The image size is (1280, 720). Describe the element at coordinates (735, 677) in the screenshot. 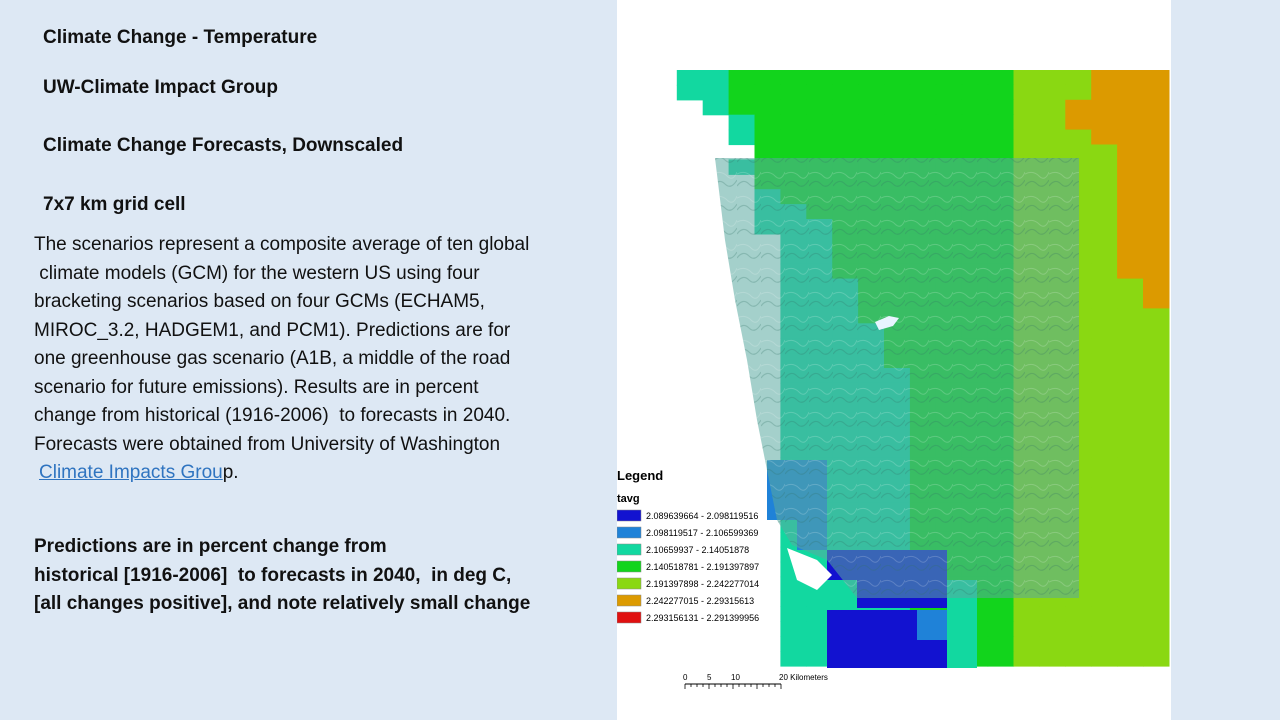

I see `scale-label: 10` at that location.